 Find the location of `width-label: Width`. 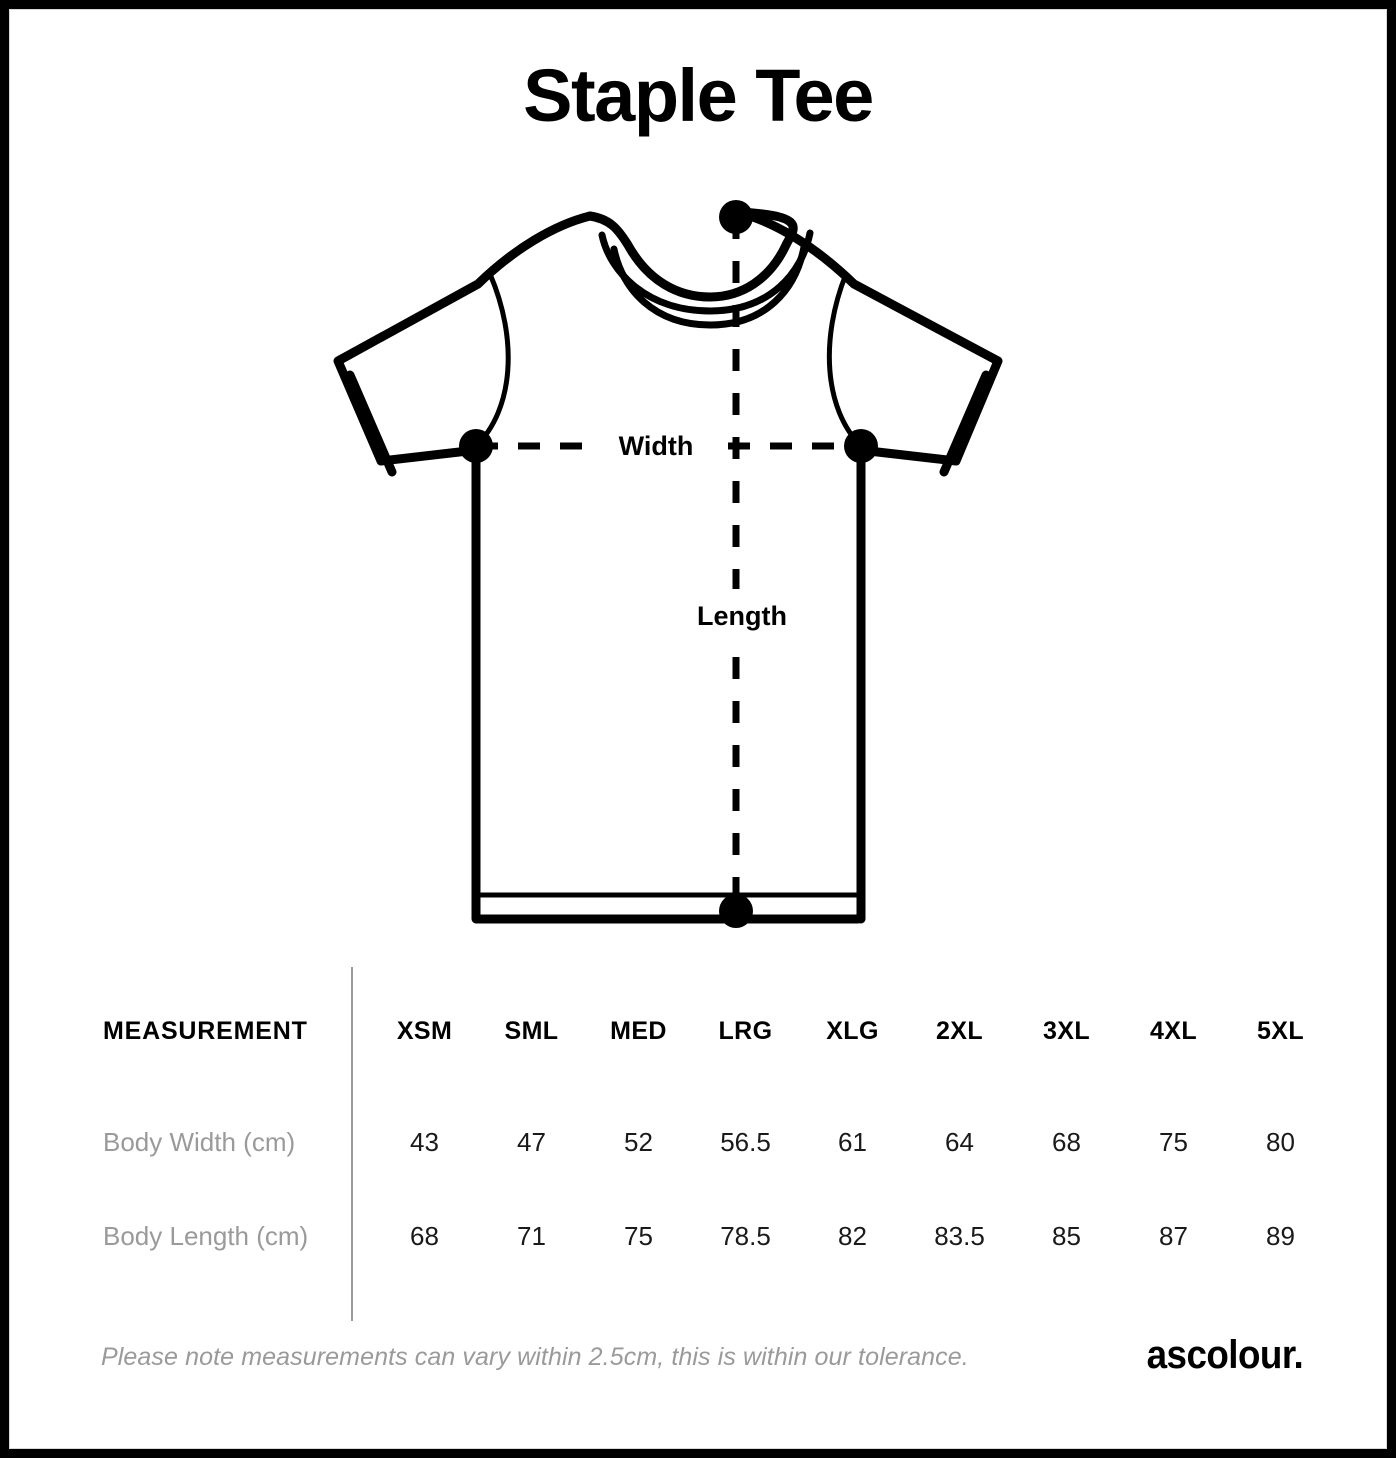

width-label: Width is located at coordinates (656, 446).